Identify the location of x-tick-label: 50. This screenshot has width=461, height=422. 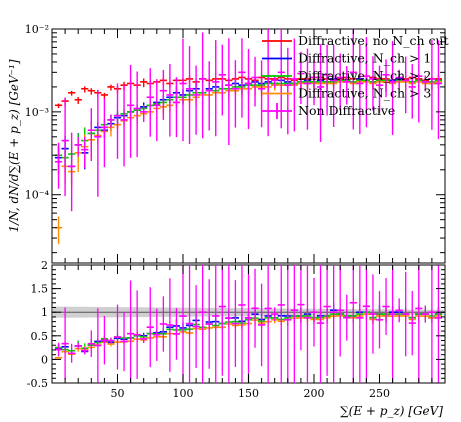
(118, 393).